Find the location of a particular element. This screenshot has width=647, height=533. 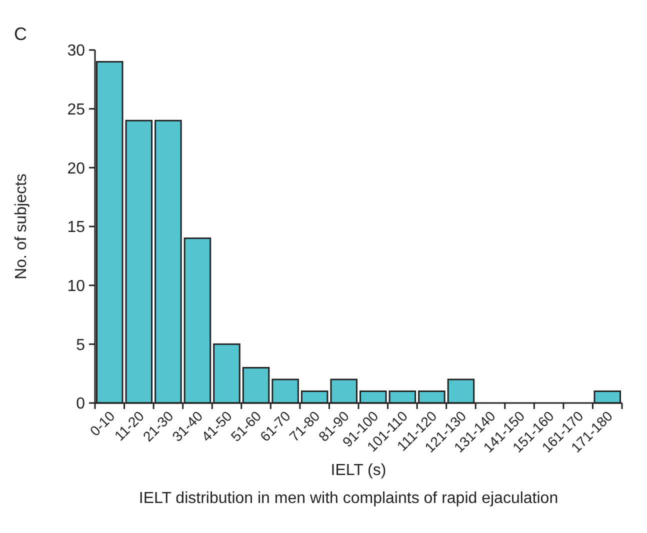

y-tick-label: 30 is located at coordinates (76, 51).